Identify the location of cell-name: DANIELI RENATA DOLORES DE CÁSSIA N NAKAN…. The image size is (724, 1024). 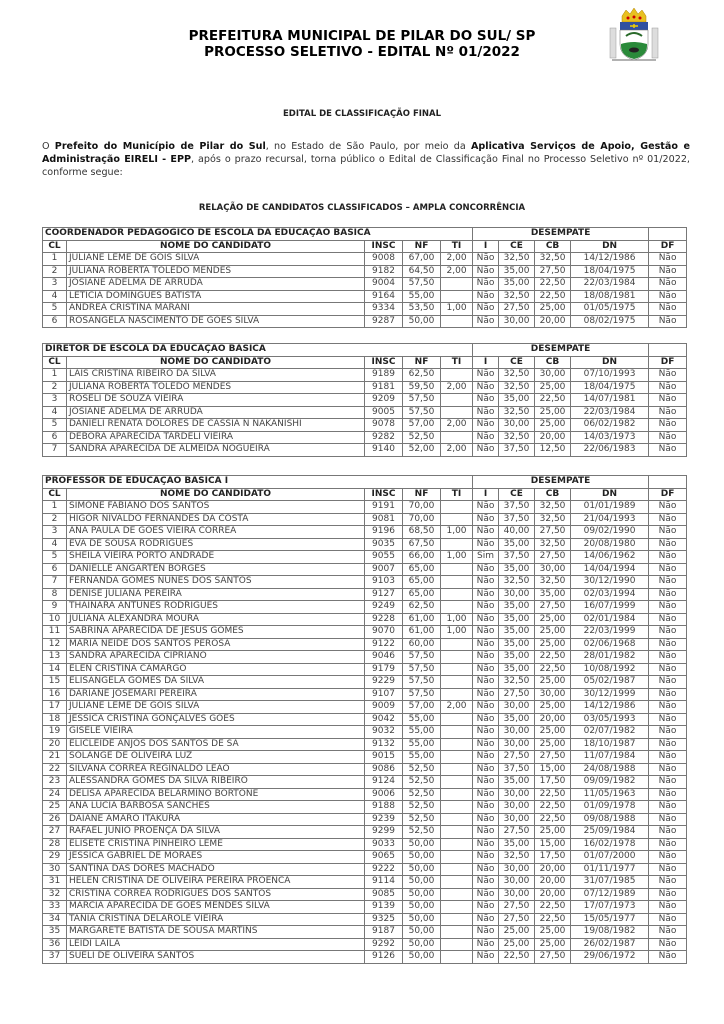
(215, 425).